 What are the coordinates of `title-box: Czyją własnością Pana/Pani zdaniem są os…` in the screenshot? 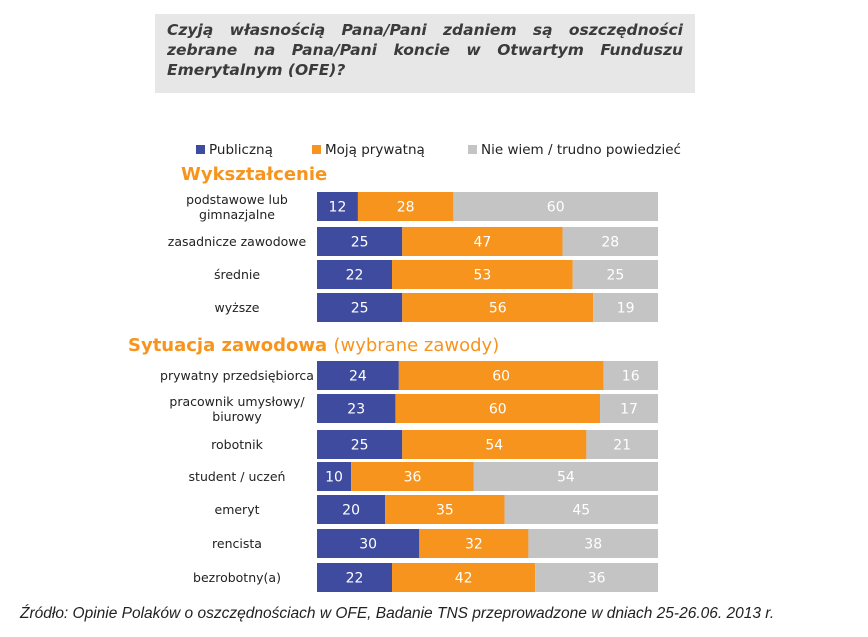 It's located at (425, 53).